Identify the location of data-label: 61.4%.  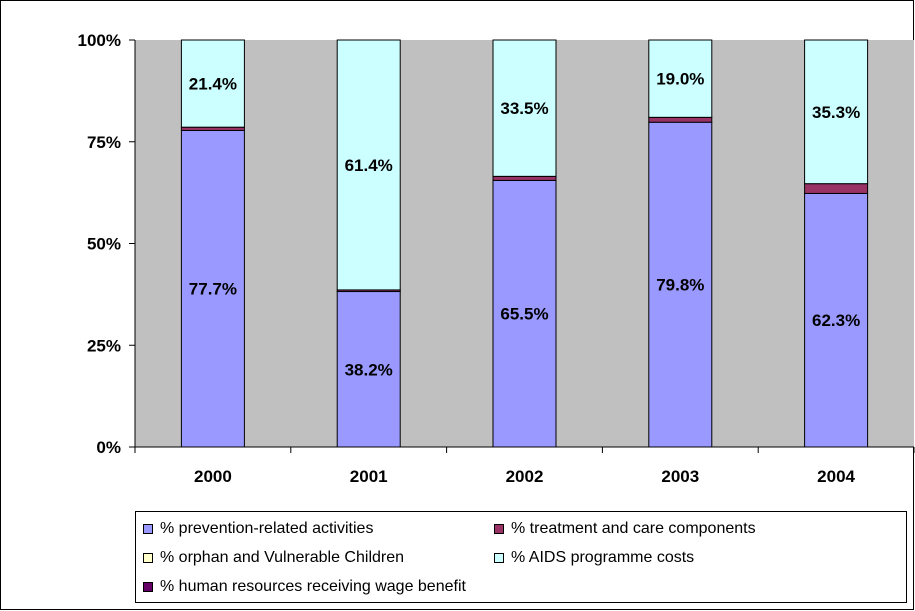
(369, 165).